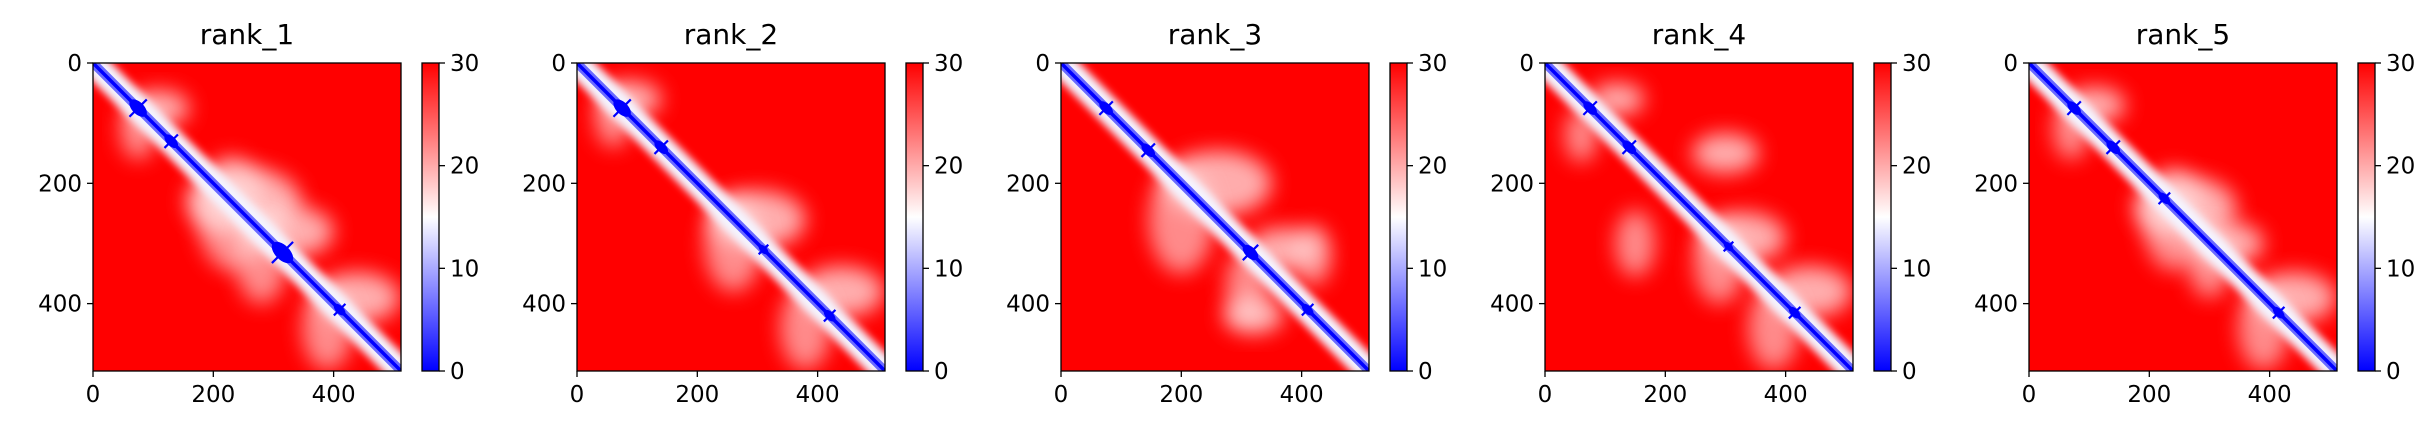  Describe the element at coordinates (1699, 34) in the screenshot. I see `panel-title: rank_4` at that location.